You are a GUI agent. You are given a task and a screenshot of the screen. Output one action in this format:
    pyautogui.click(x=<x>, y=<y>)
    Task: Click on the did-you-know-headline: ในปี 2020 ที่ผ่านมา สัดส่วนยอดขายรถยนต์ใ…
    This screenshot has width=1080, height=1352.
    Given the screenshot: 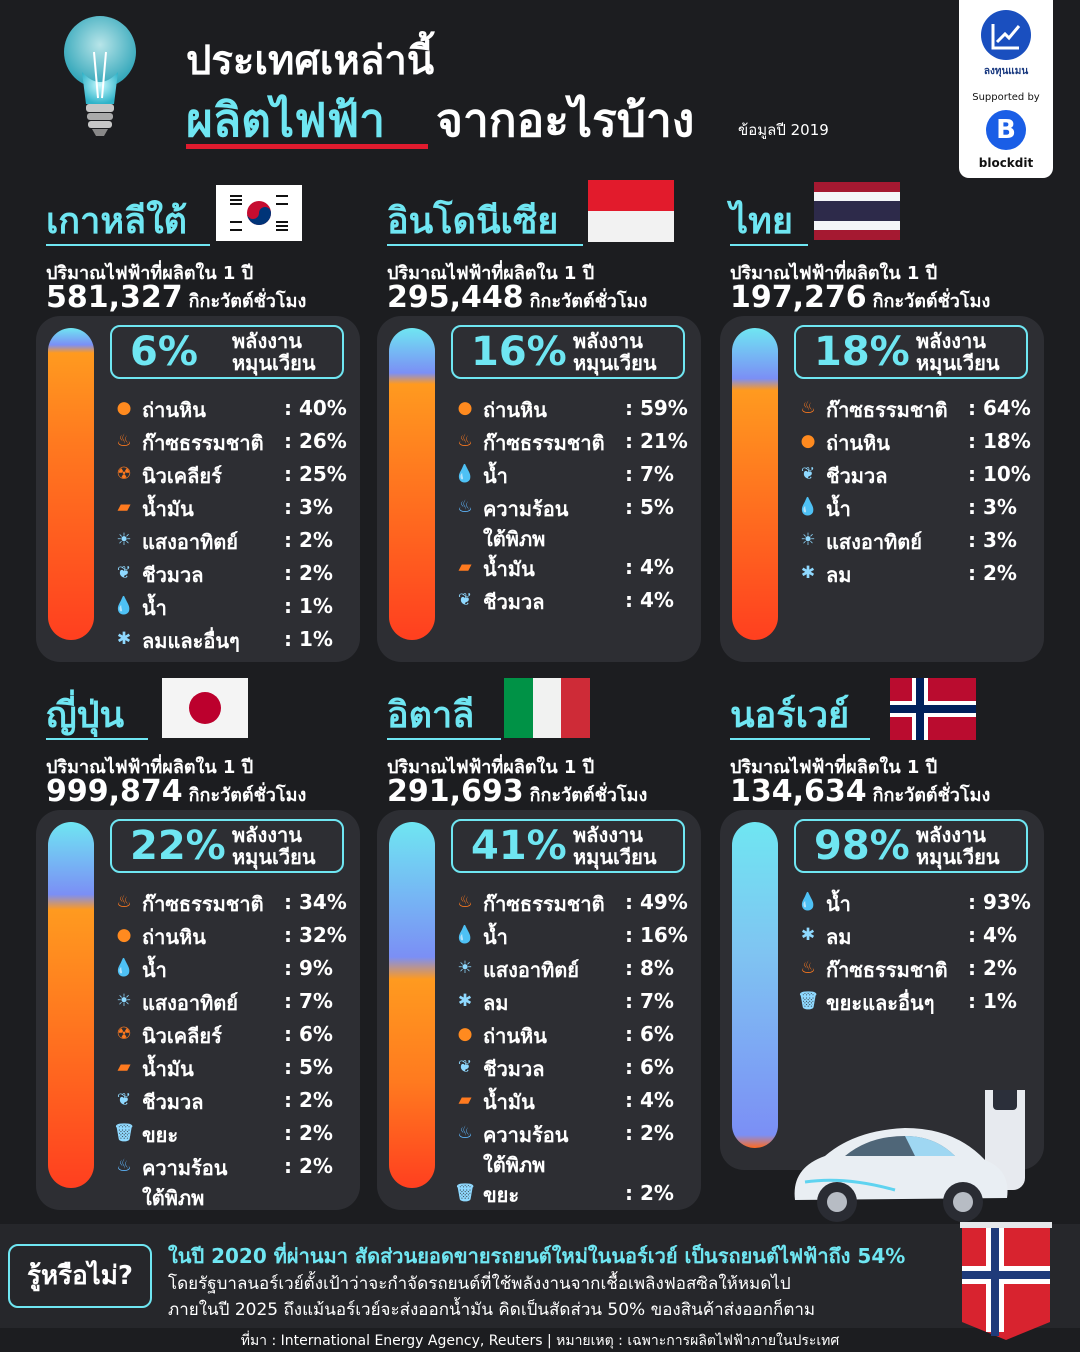 What is the action you would take?
    pyautogui.click(x=537, y=1256)
    